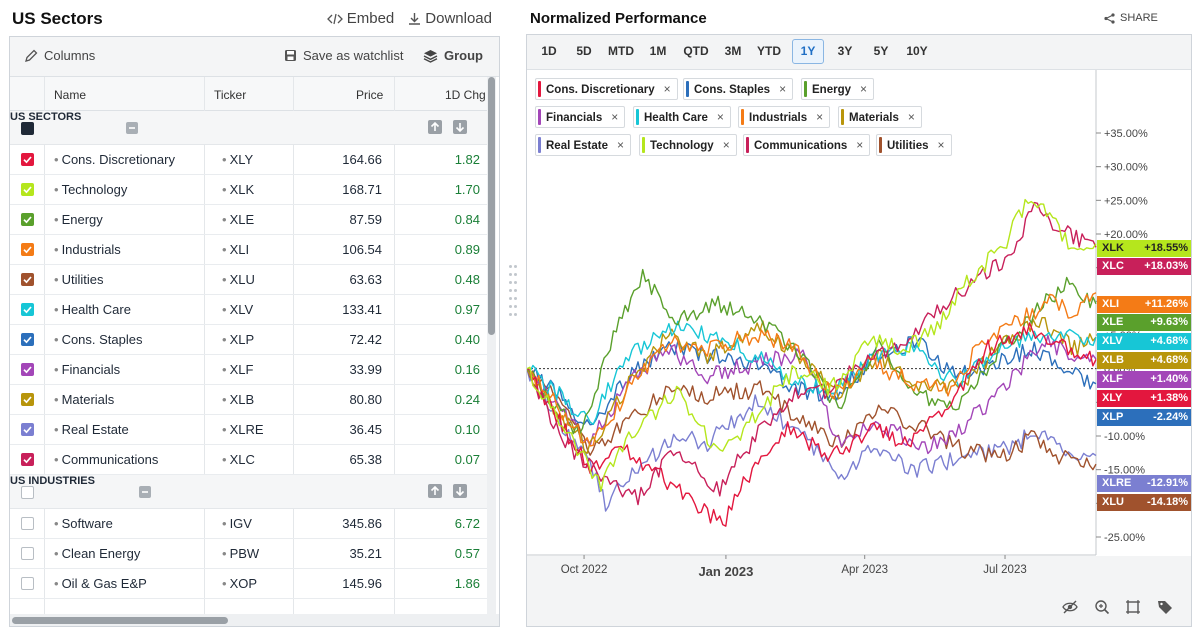 This screenshot has width=1200, height=635. I want to click on save-watchlist-button: Save as watchlist, so click(343, 55).